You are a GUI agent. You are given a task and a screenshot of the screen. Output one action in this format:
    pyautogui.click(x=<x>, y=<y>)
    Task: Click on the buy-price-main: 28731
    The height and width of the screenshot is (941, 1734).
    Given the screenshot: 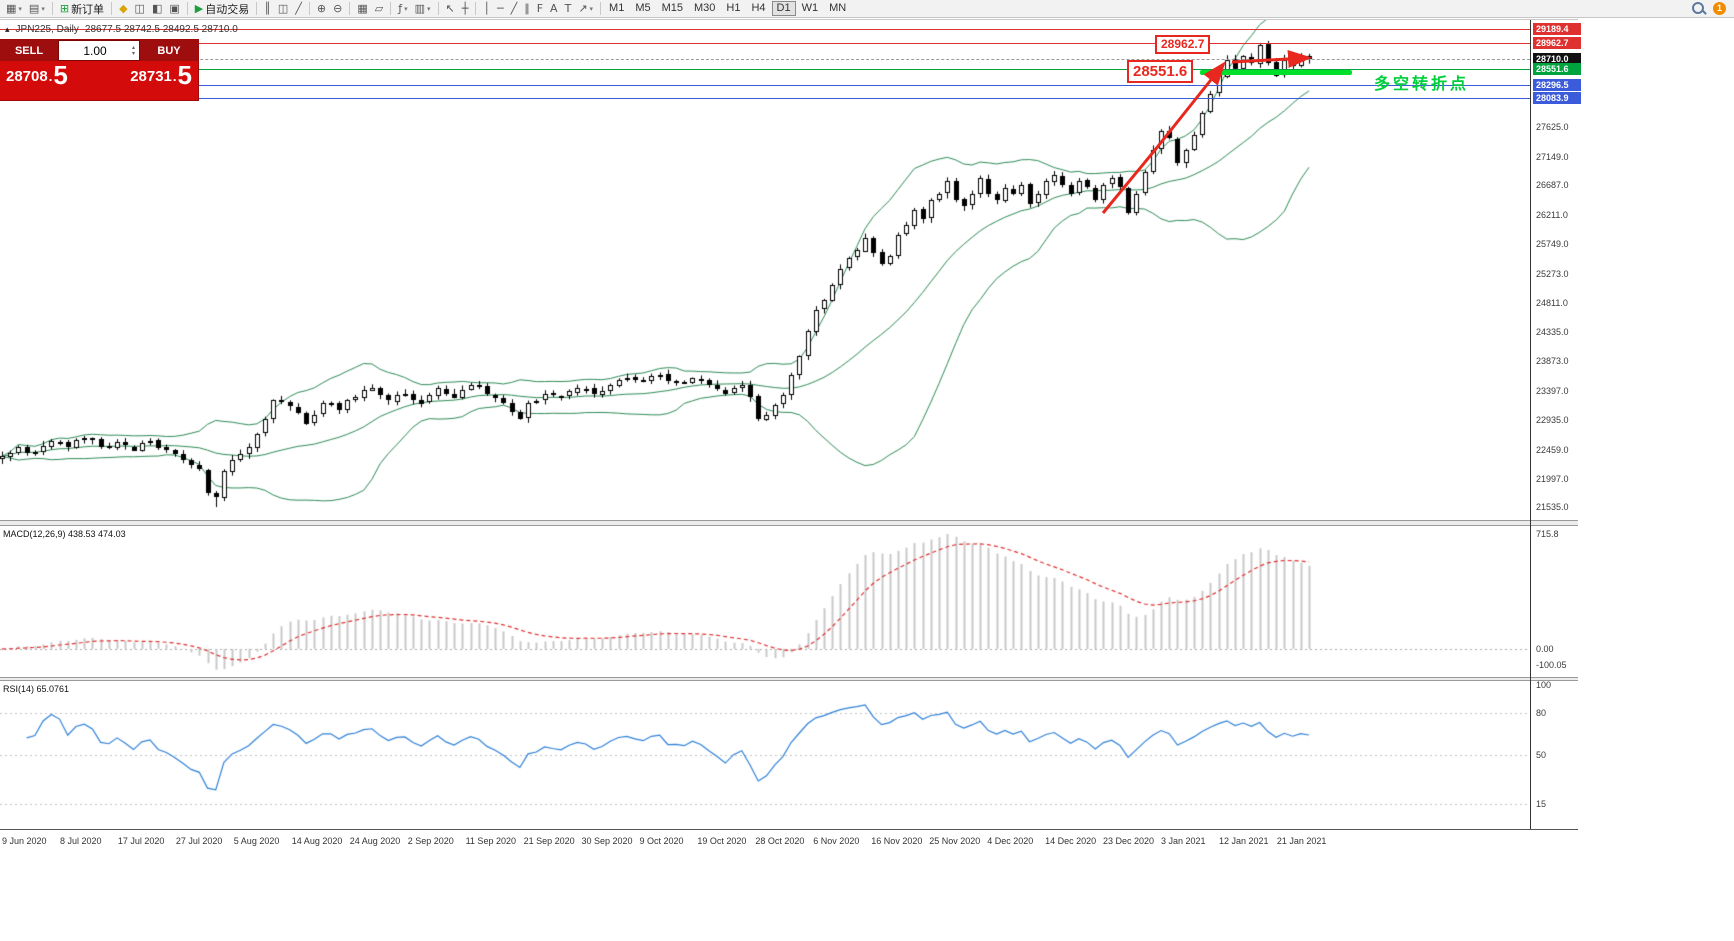 What is the action you would take?
    pyautogui.click(x=151, y=76)
    